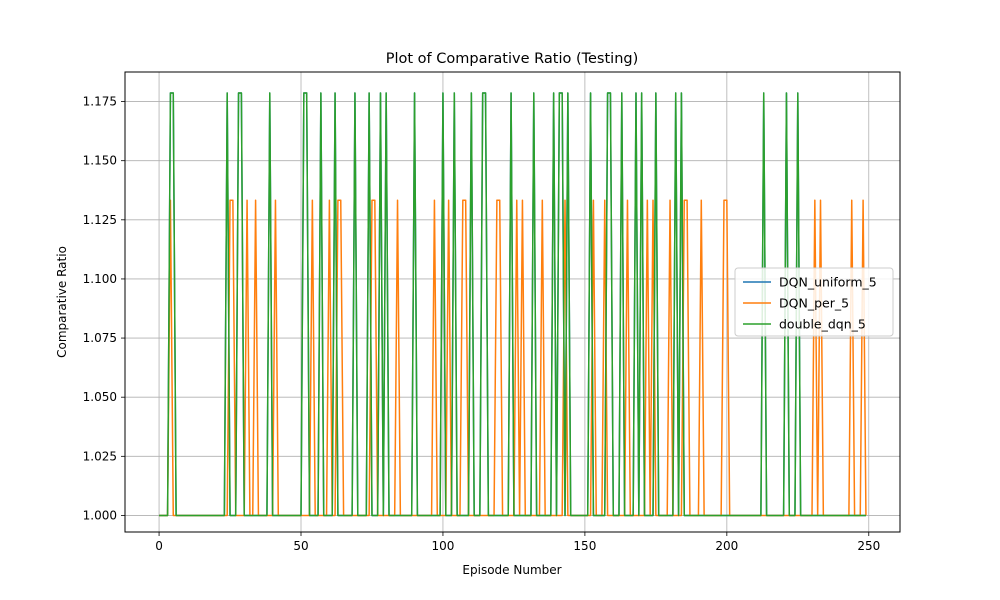 The height and width of the screenshot is (600, 1000). Describe the element at coordinates (868, 546) in the screenshot. I see `x-tick-label: 250` at that location.